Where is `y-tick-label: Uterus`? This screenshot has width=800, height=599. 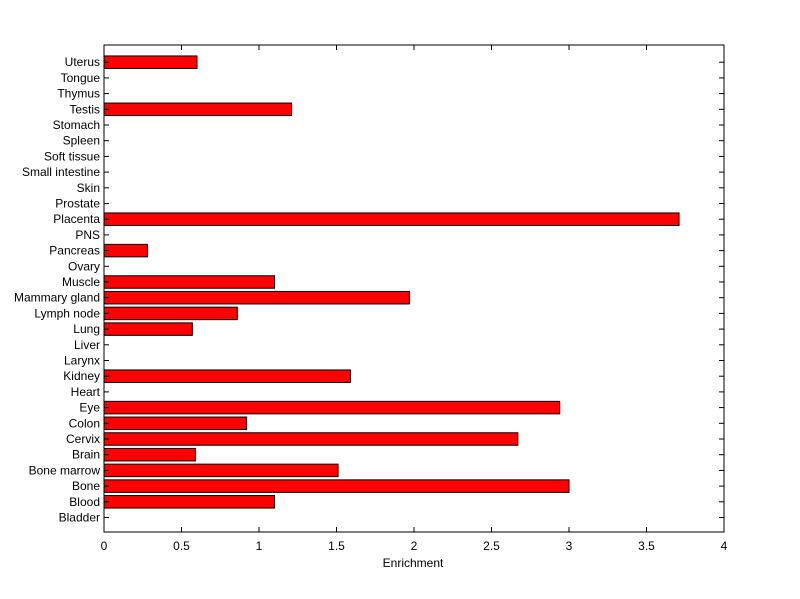 y-tick-label: Uterus is located at coordinates (82, 62).